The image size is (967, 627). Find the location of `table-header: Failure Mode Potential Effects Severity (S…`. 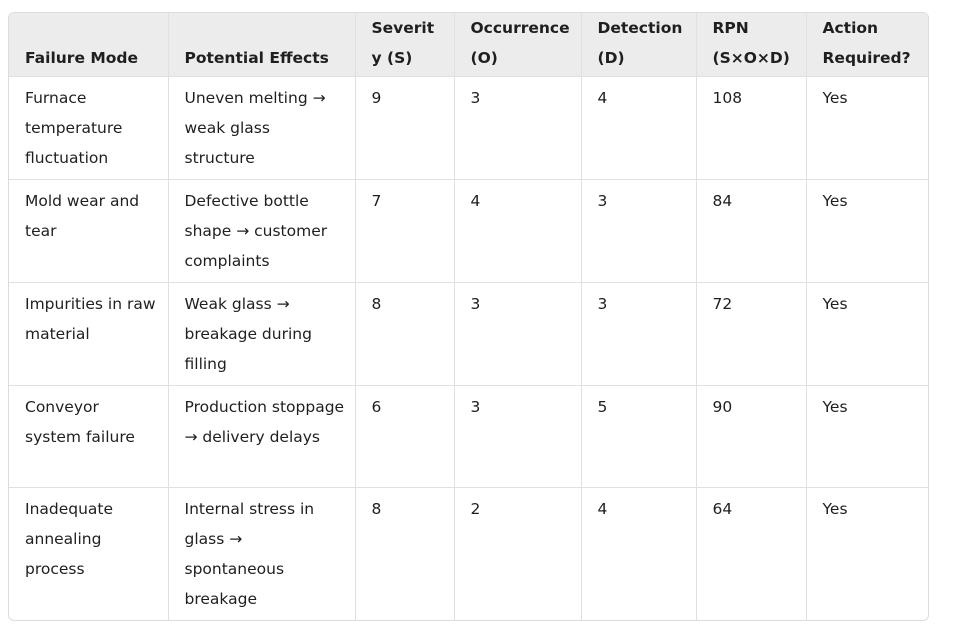

table-header: Failure Mode Potential Effects Severity (S… is located at coordinates (468, 45).